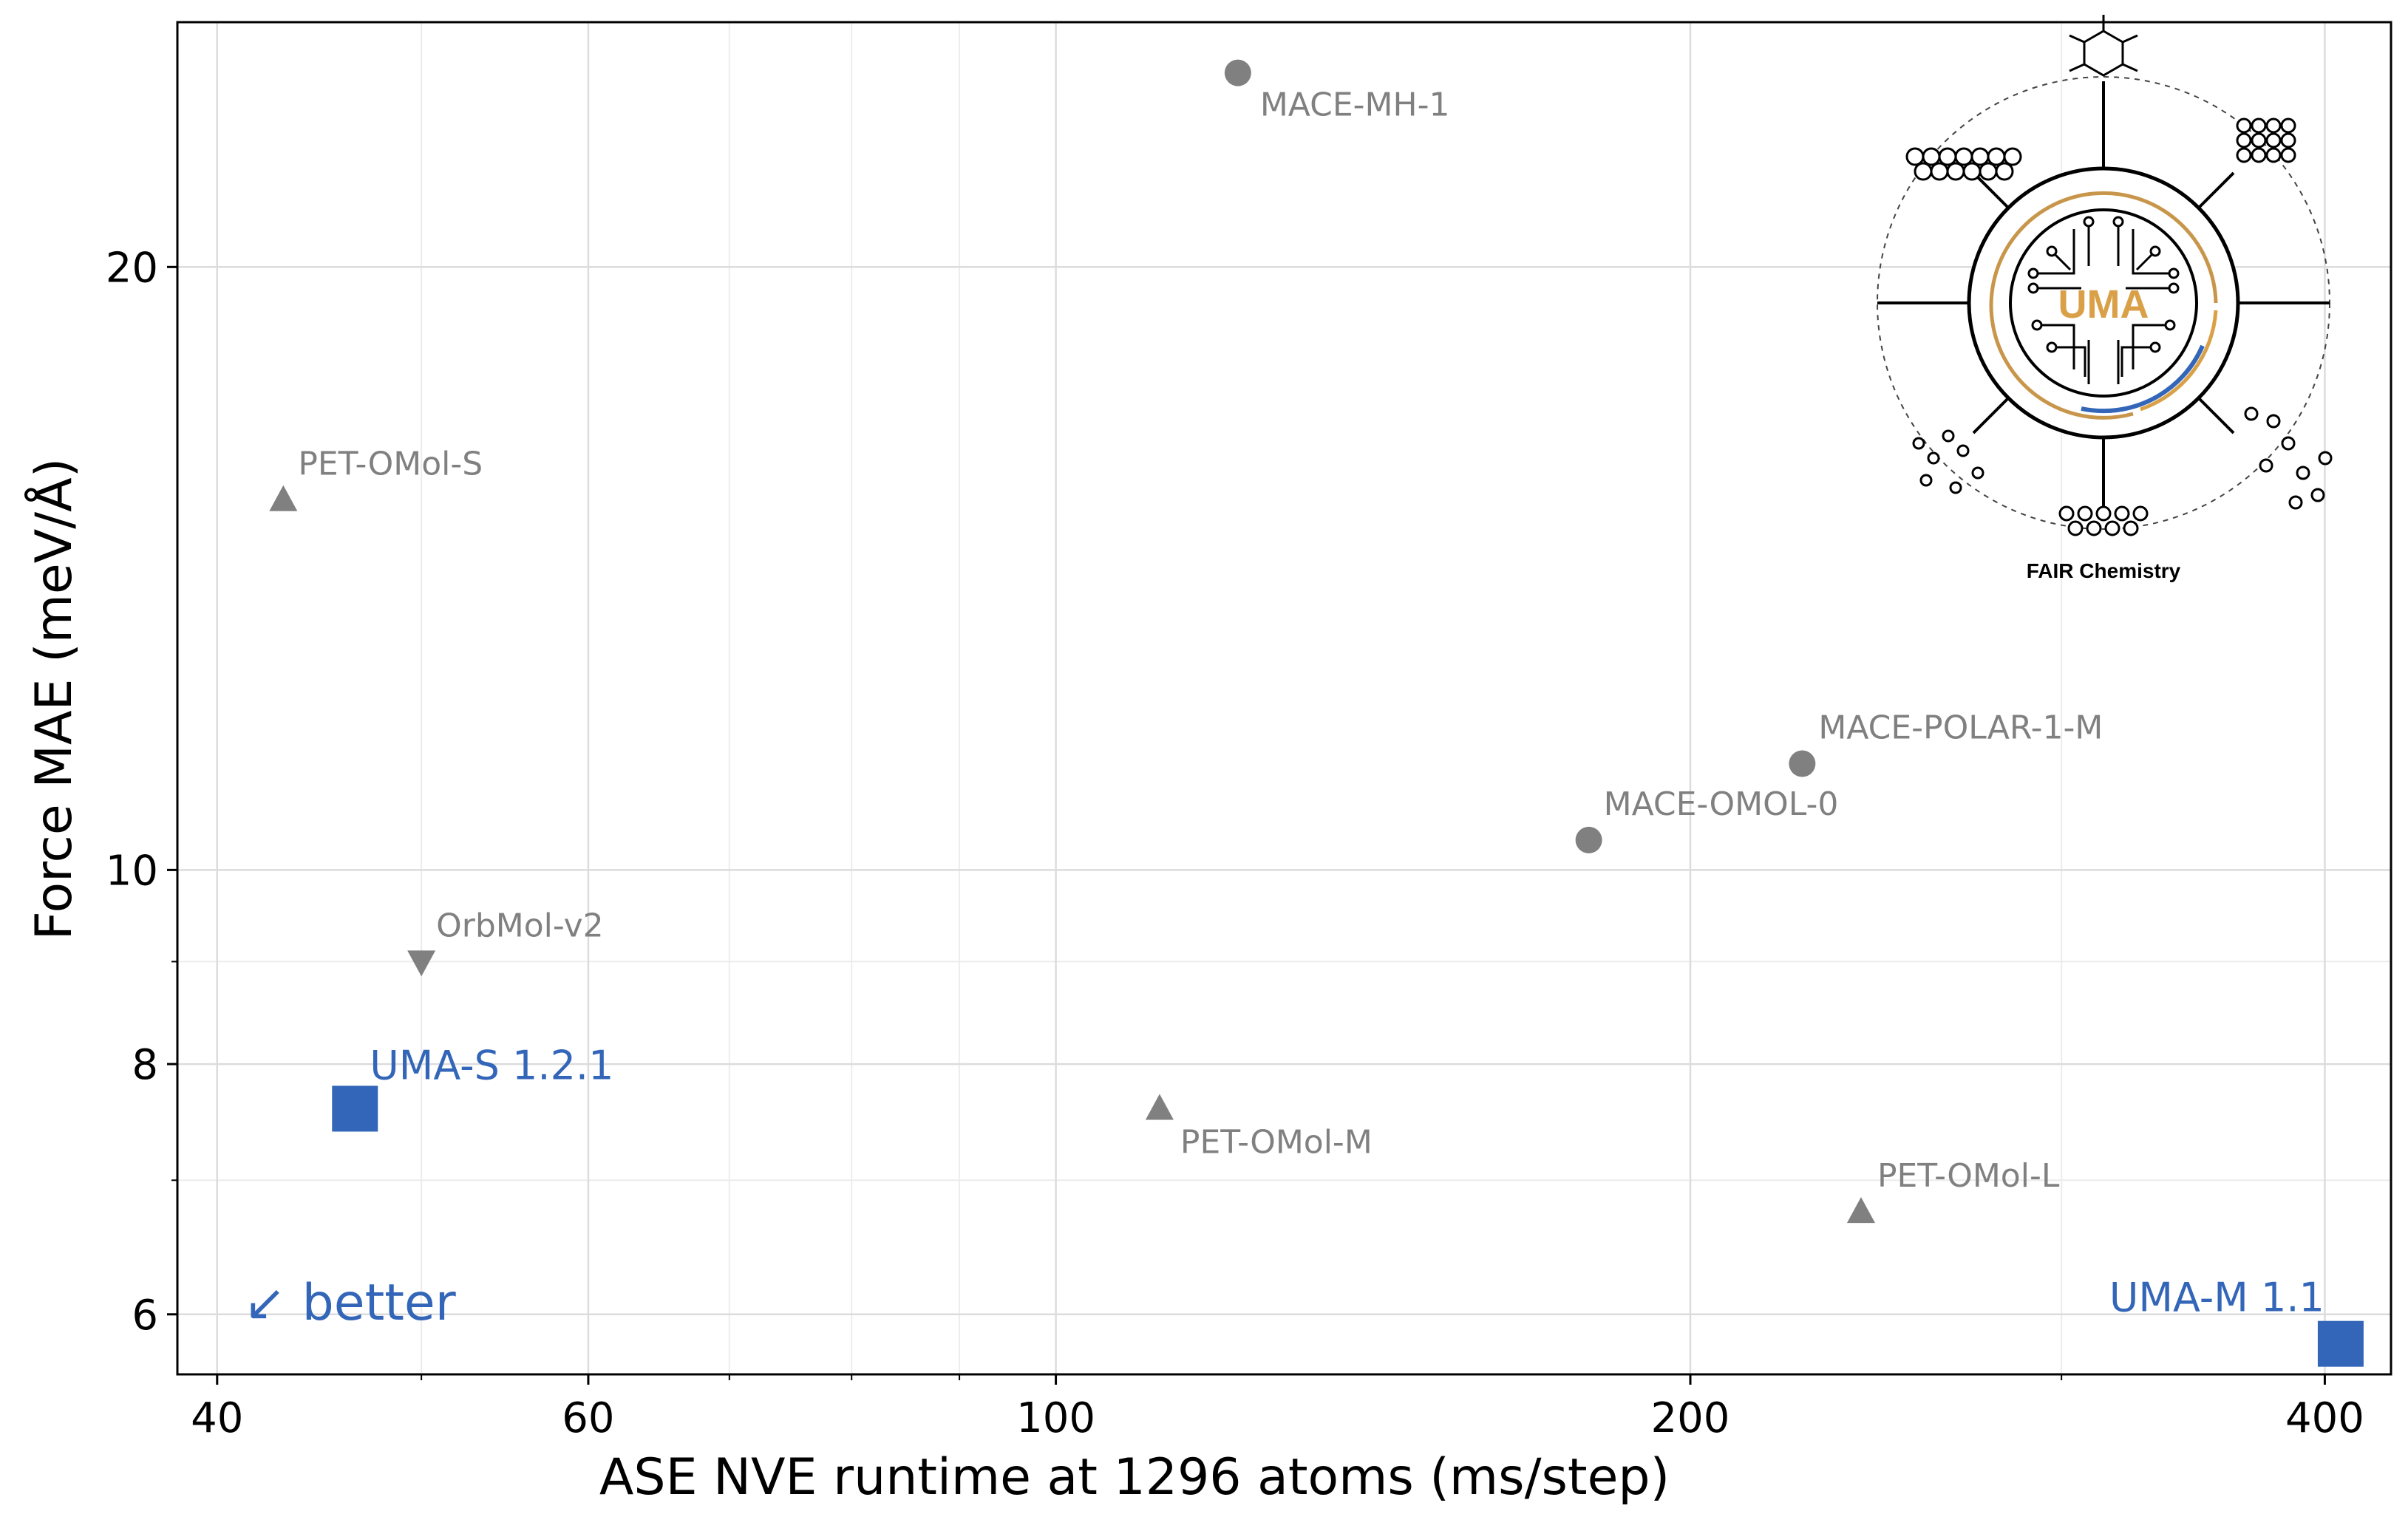 This screenshot has width=2408, height=1531. I want to click on x-tick-label: 400, so click(2324, 1418).